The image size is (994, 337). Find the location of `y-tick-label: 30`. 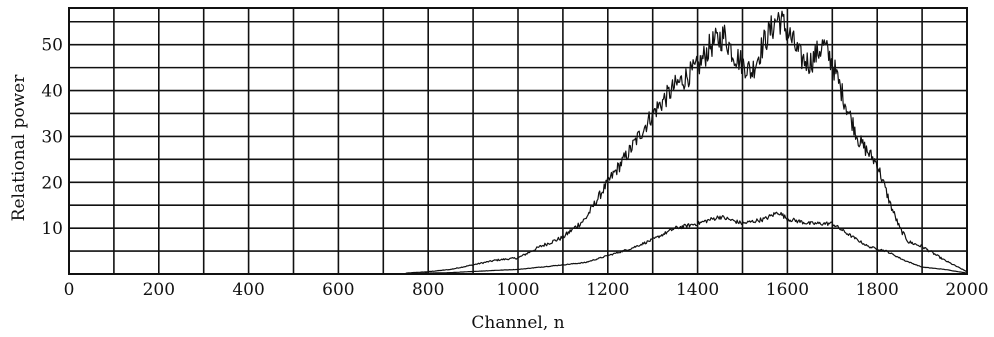

y-tick-label: 30 is located at coordinates (52, 137).